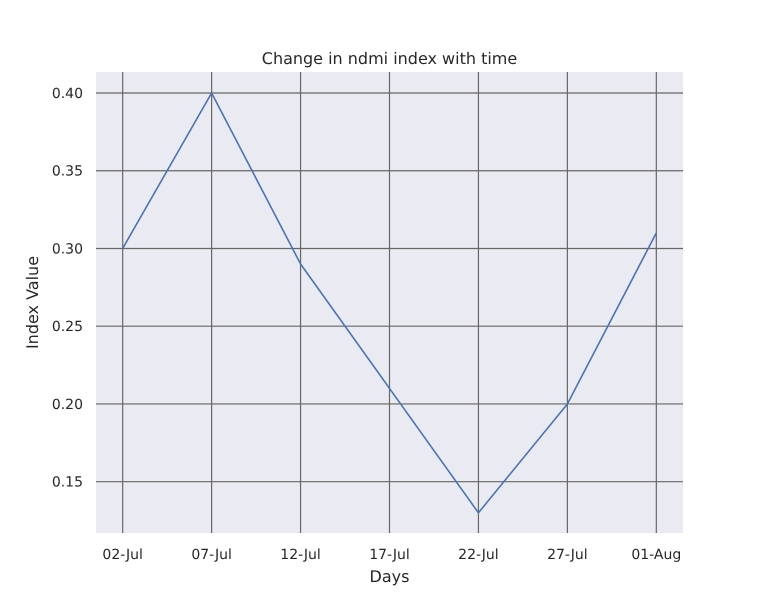 The height and width of the screenshot is (600, 760). What do you see at coordinates (390, 58) in the screenshot?
I see `chart-title: Change in ndmi index with time` at bounding box center [390, 58].